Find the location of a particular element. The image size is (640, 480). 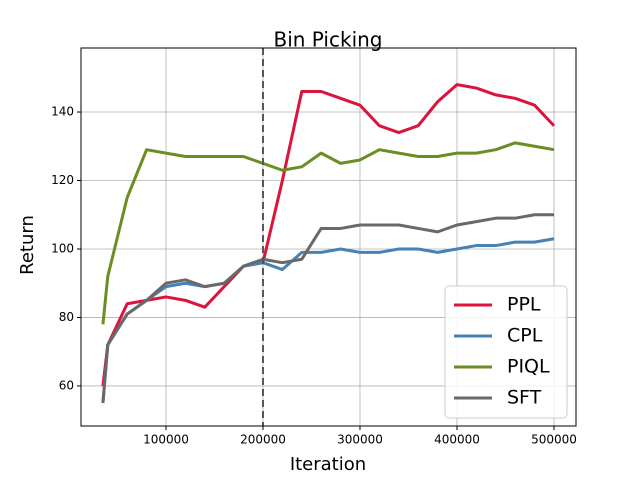

y-axis-label: Return is located at coordinates (27, 245).